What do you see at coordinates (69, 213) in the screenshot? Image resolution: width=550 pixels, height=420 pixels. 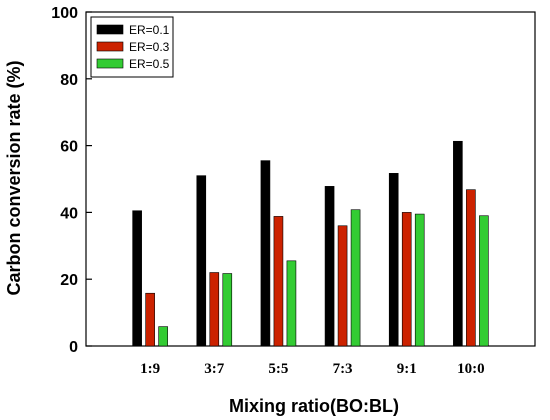 I see `y-tick-label: 40` at bounding box center [69, 213].